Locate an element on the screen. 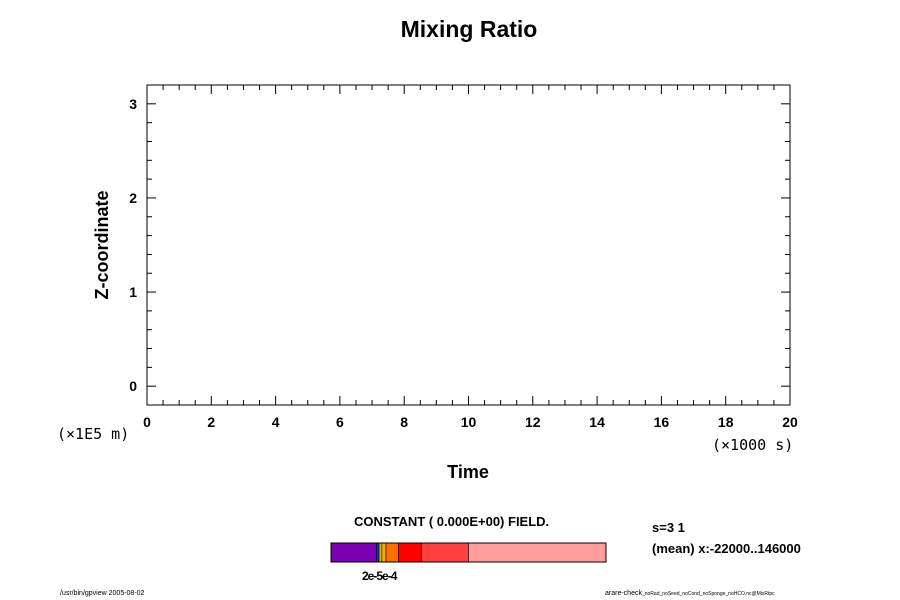 This screenshot has height=600, width=900. y-tick-label: 3 is located at coordinates (133, 104).